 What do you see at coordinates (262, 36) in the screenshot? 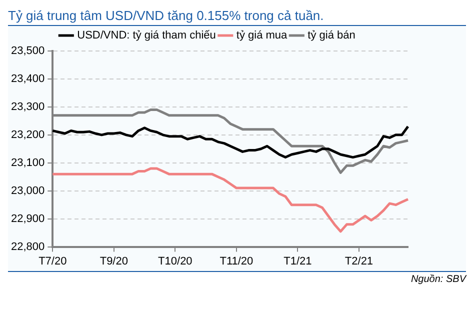
I see `legend-label: tỷ giá mua` at bounding box center [262, 36].